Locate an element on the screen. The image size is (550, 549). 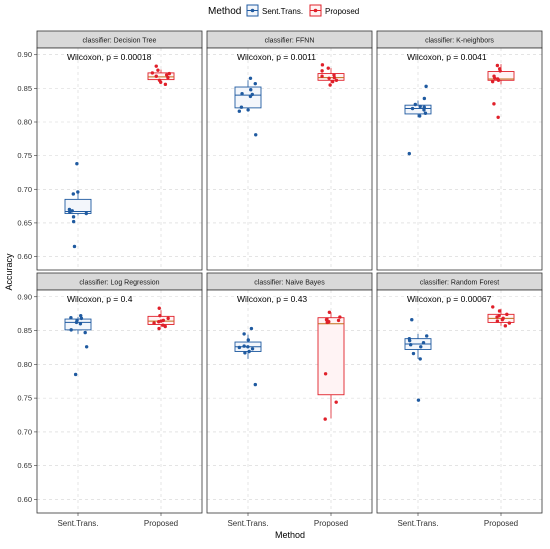
x-tick-label-5-1: Proposed is located at coordinates (501, 523).